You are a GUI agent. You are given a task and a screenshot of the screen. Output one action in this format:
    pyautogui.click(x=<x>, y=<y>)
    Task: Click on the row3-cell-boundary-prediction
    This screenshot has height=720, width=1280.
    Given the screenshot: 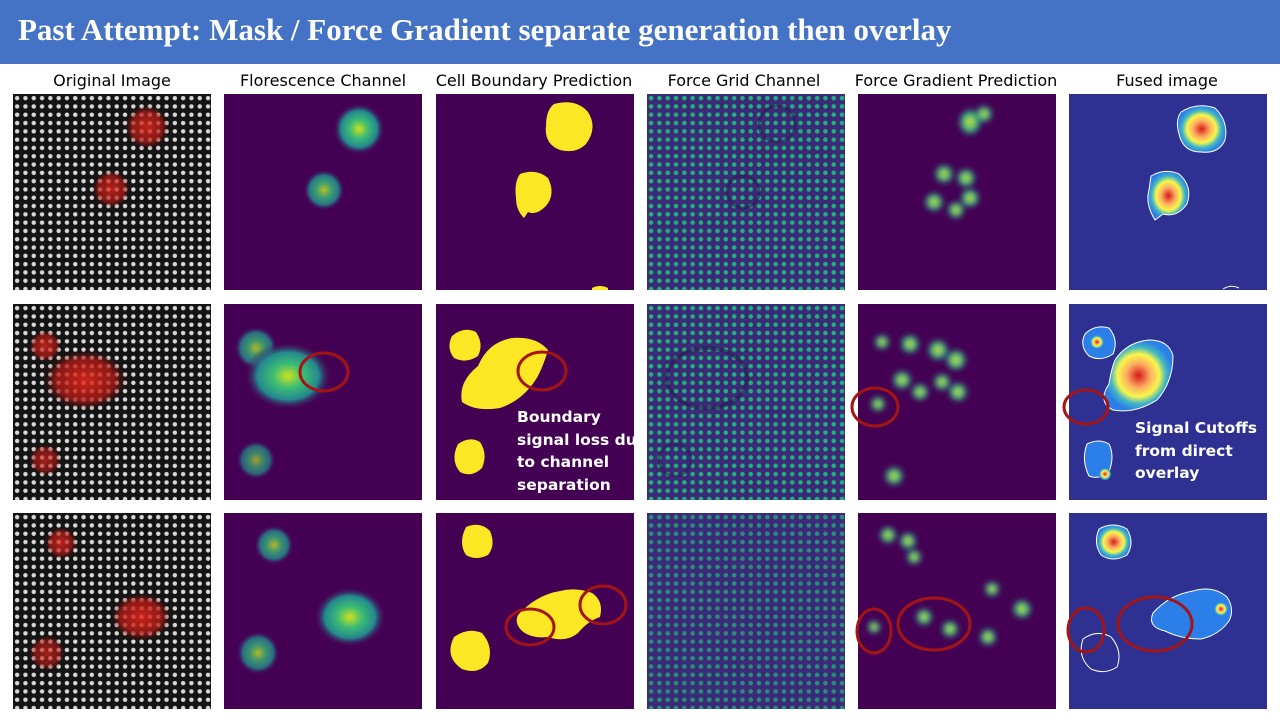 What is the action you would take?
    pyautogui.click(x=535, y=611)
    